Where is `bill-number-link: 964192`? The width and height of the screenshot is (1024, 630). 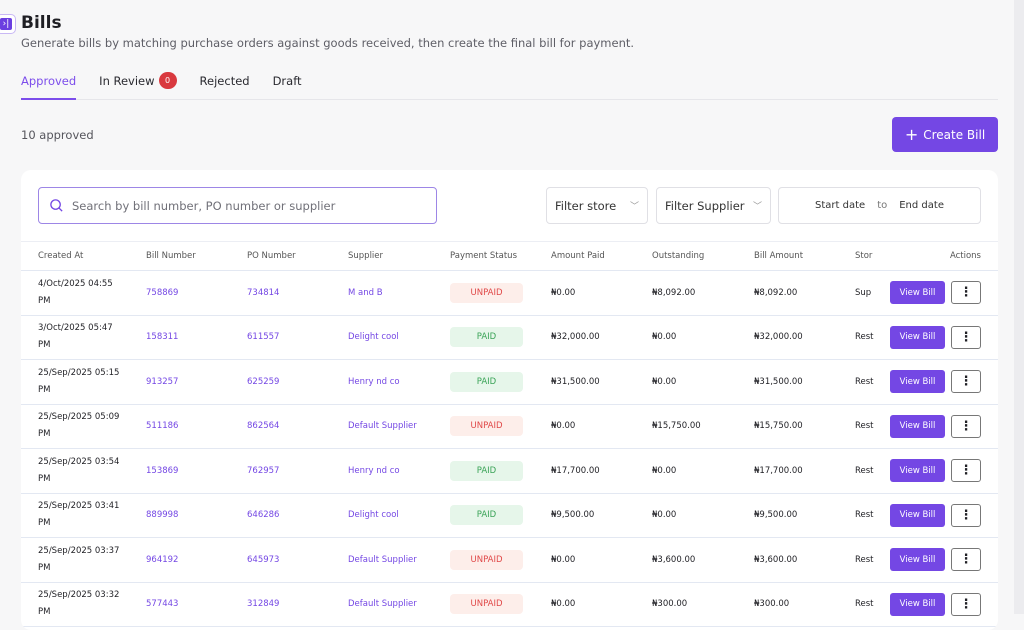
bill-number-link: 964192 is located at coordinates (196, 560).